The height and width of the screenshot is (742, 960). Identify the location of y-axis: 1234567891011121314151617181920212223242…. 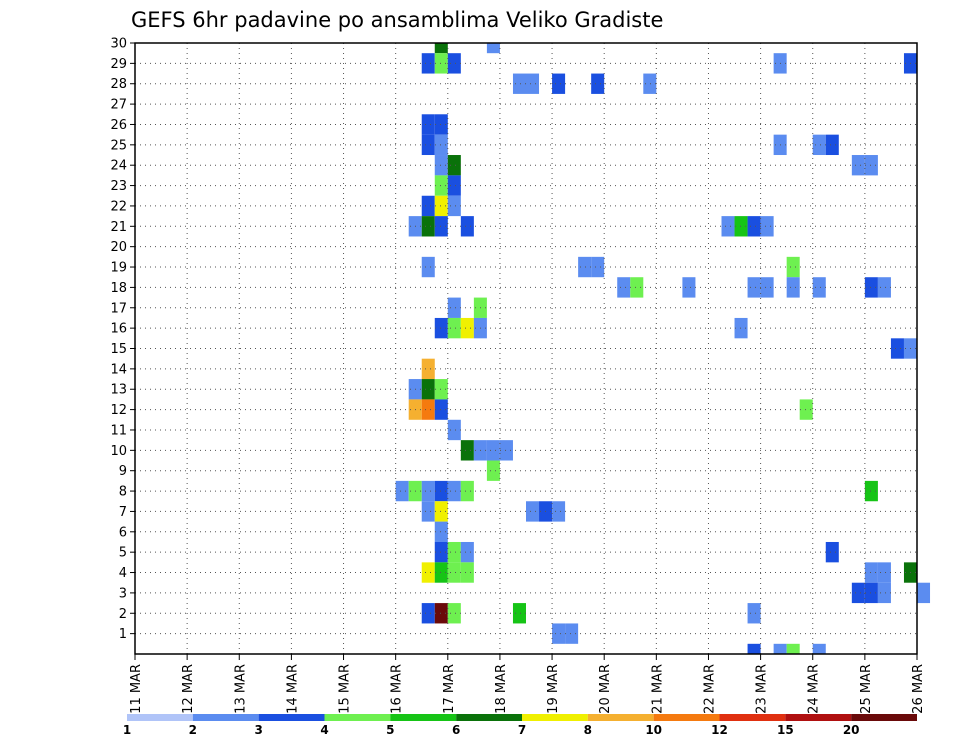
(122, 339).